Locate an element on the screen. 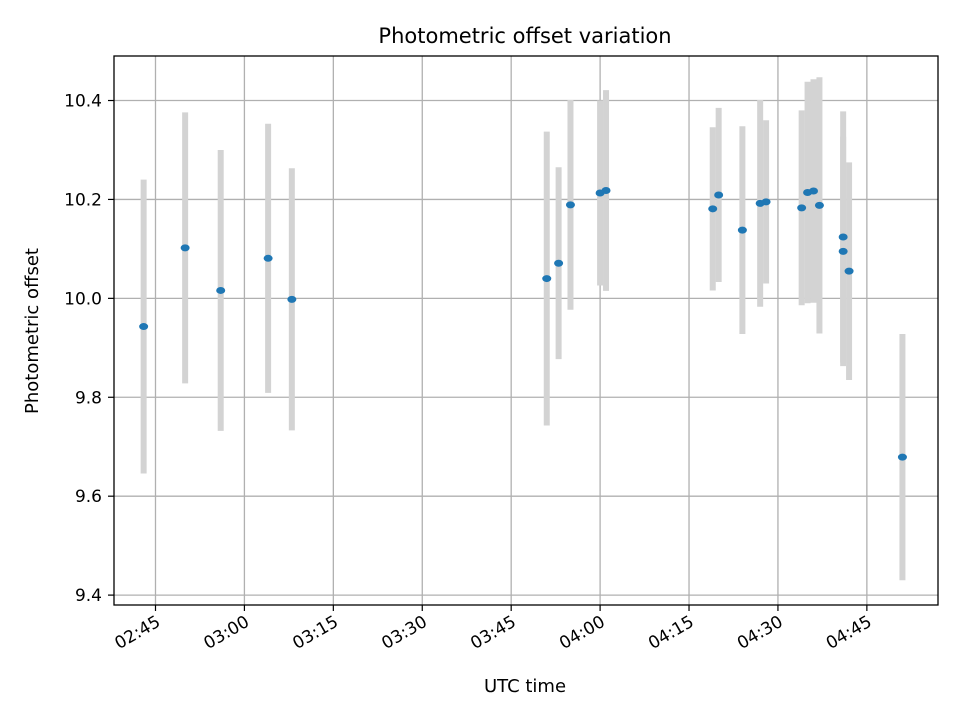 This screenshot has width=960, height=720. x-axis-label: UTC time is located at coordinates (525, 686).